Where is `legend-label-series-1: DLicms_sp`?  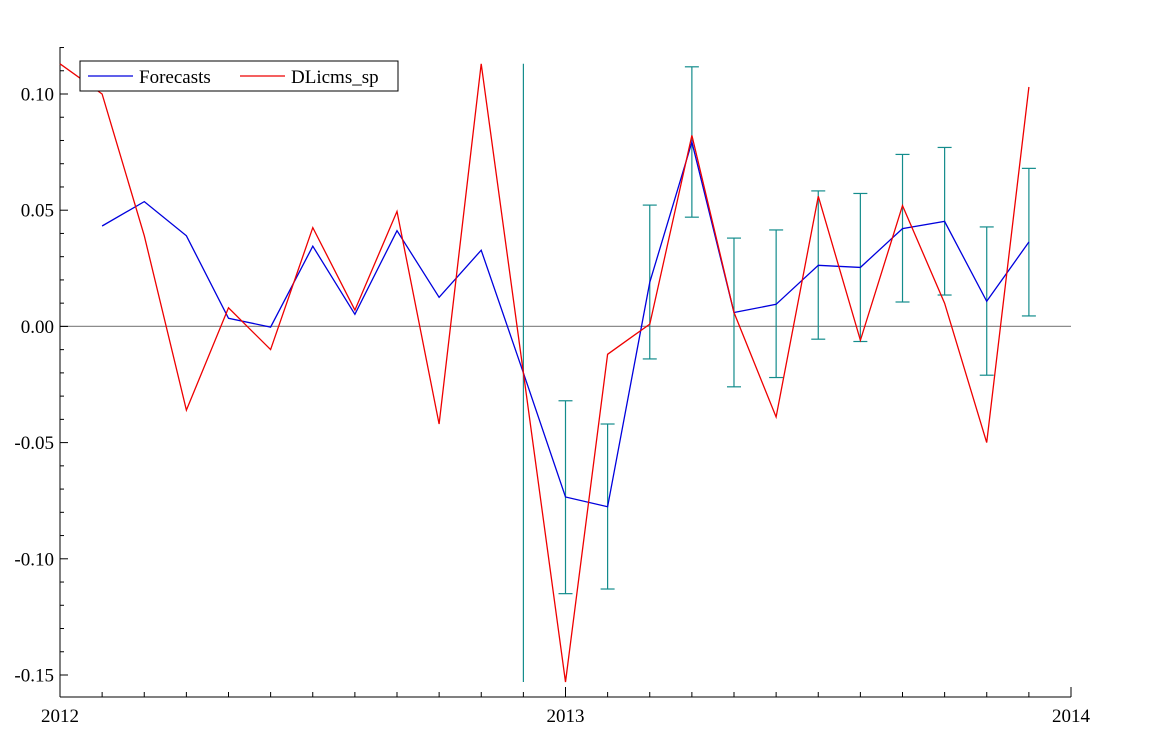
legend-label-series-1: DLicms_sp is located at coordinates (335, 77).